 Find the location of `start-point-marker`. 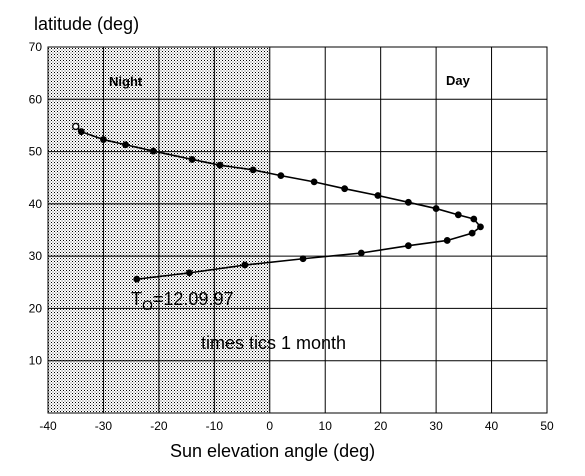

start-point-marker is located at coordinates (76, 126).